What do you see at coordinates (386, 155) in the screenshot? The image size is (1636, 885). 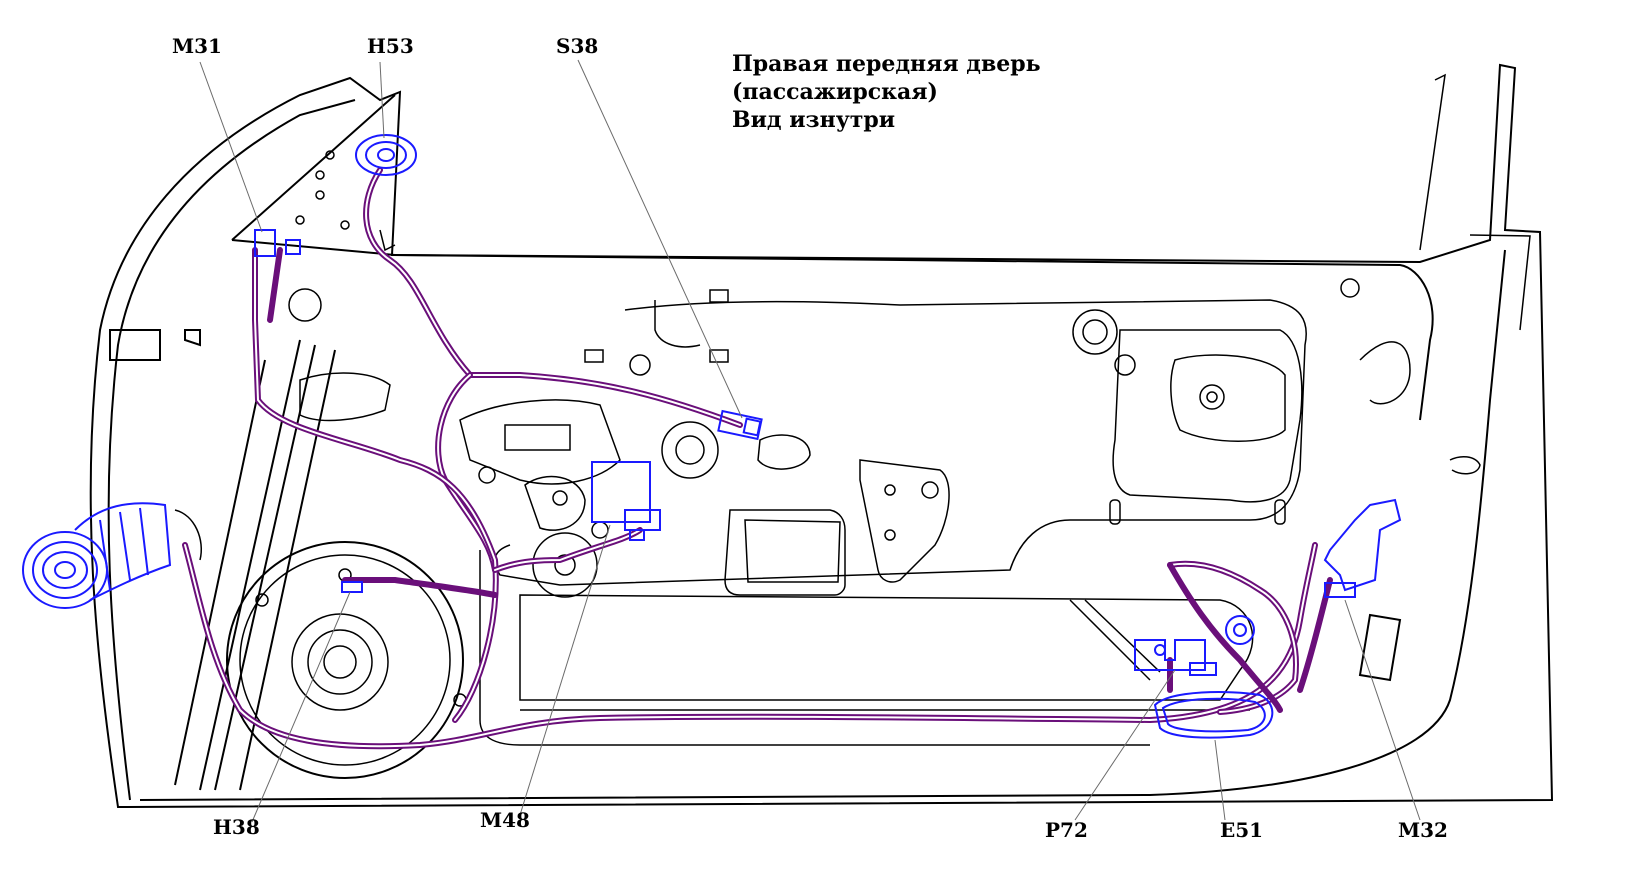 I see `h53-grommet-icon` at bounding box center [386, 155].